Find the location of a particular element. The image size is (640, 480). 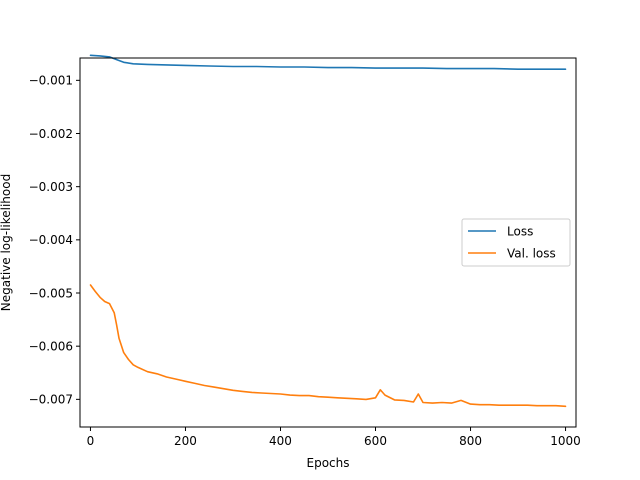

x-tick-label: 600 is located at coordinates (375, 441).